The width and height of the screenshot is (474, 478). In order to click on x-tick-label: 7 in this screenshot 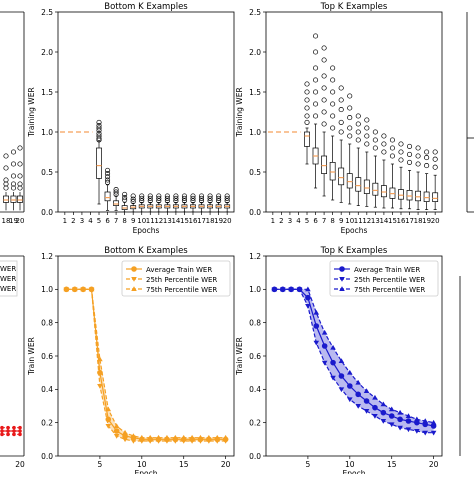, I will do `click(324, 221)`.